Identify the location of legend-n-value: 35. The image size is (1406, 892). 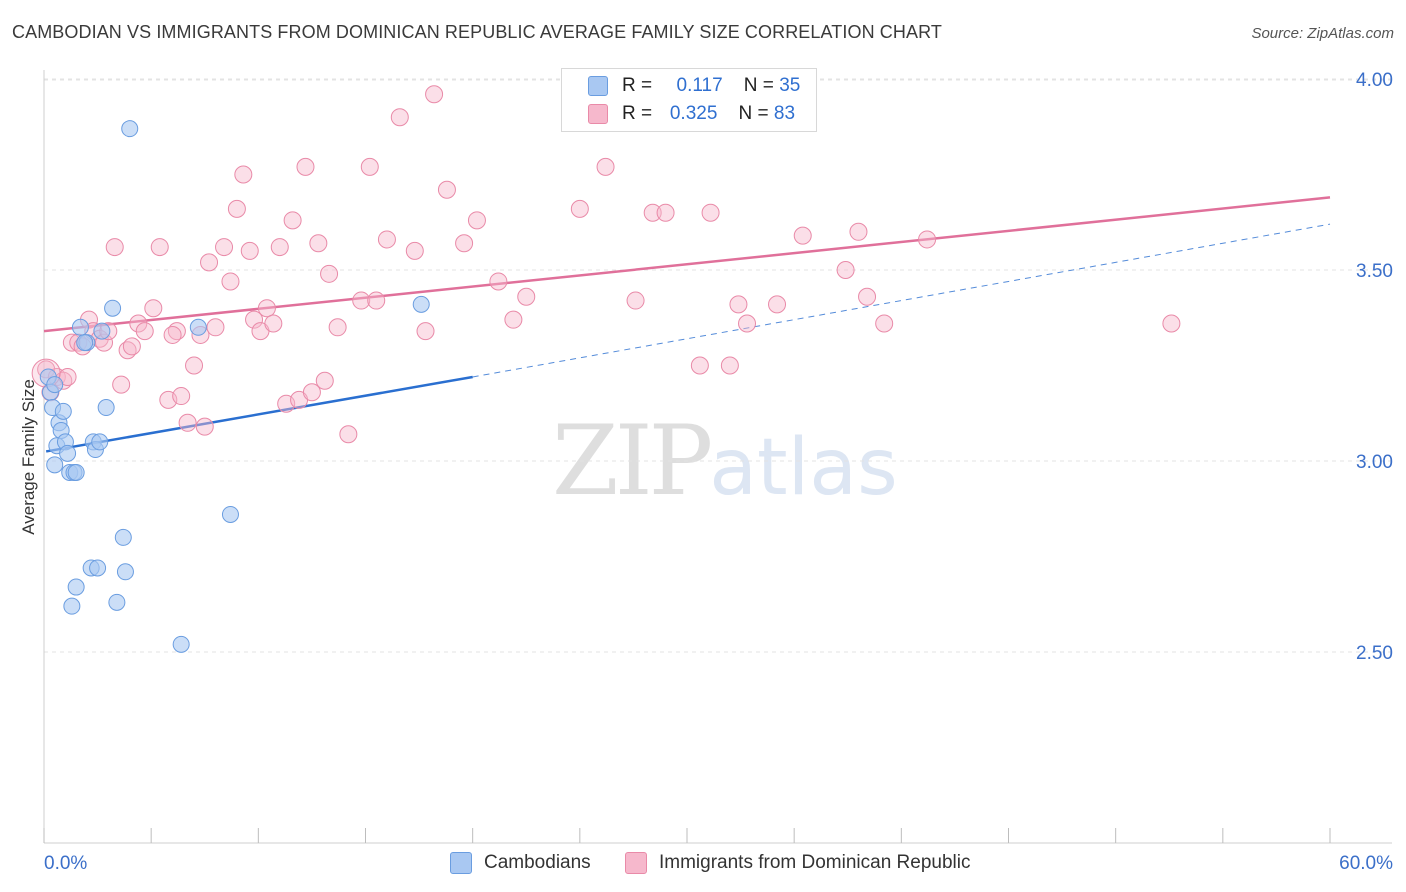
(790, 85).